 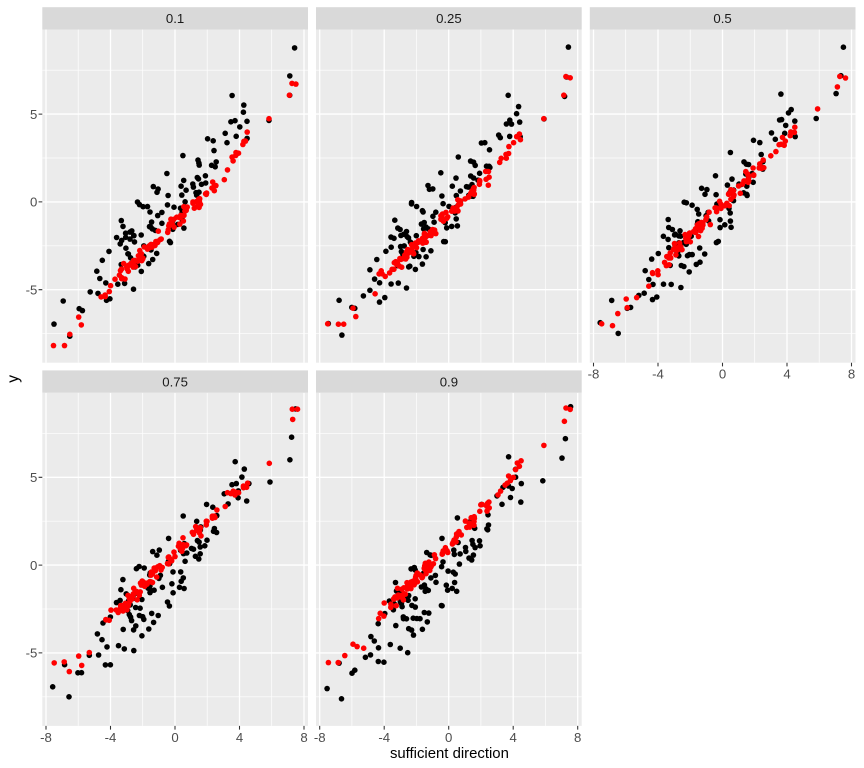 I want to click on svg-text: 0.75, so click(x=175, y=381).